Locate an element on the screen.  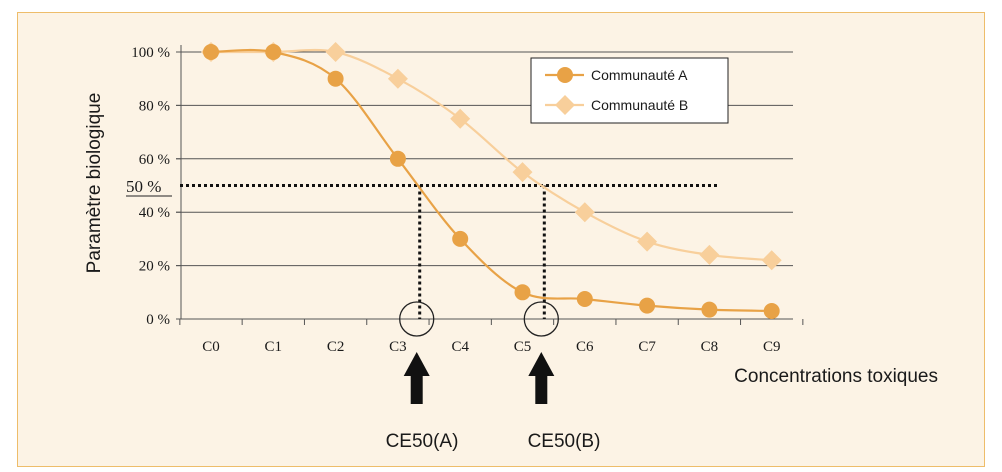
x-tick-label: C8 is located at coordinates (710, 347).